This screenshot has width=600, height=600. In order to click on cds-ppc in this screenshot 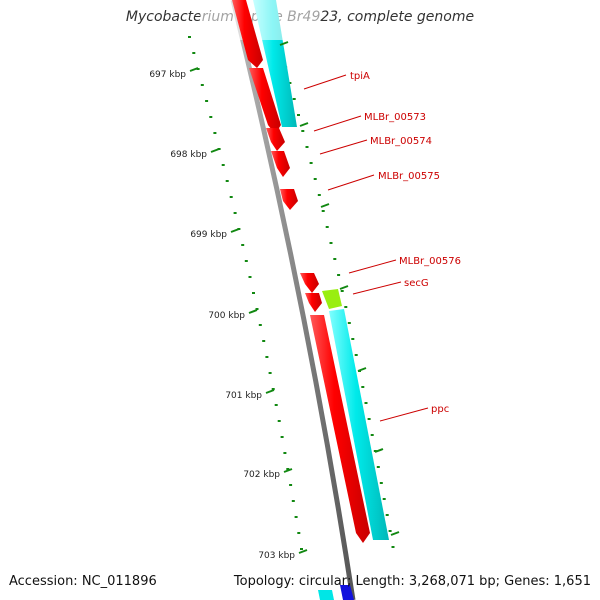, I will do `click(340, 429)`.